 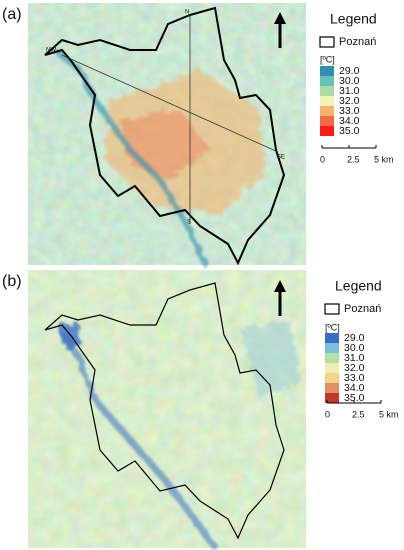 What do you see at coordinates (51, 51) in the screenshot?
I see `transect-label: NW` at bounding box center [51, 51].